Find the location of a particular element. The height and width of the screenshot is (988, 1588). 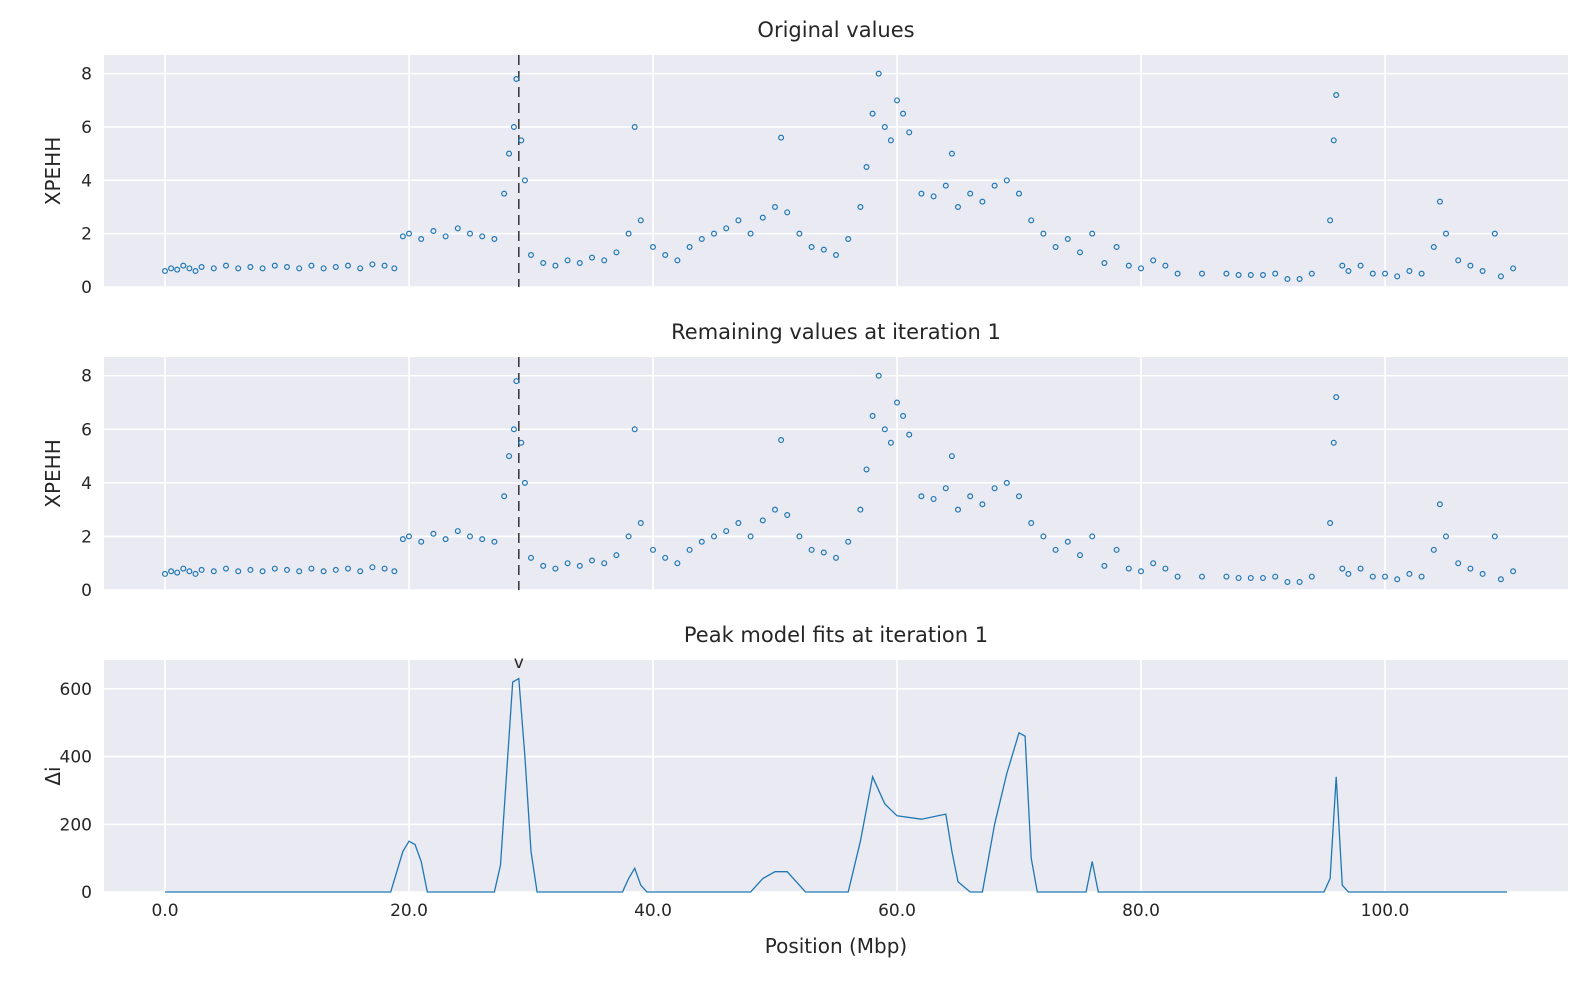

panel3-title: Peak model fits at iteration 1 is located at coordinates (836, 635).